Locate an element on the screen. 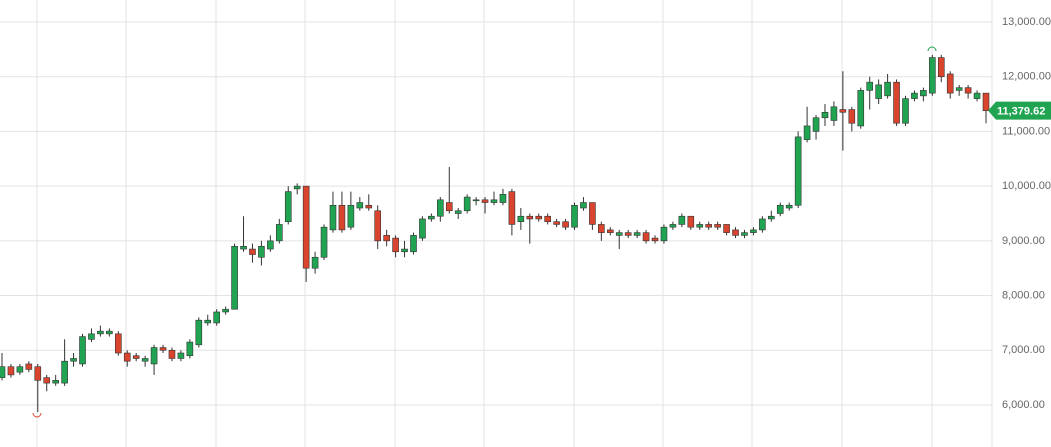 This screenshot has width=1051, height=447. y-tick-label: 6,000.00 is located at coordinates (1023, 405).